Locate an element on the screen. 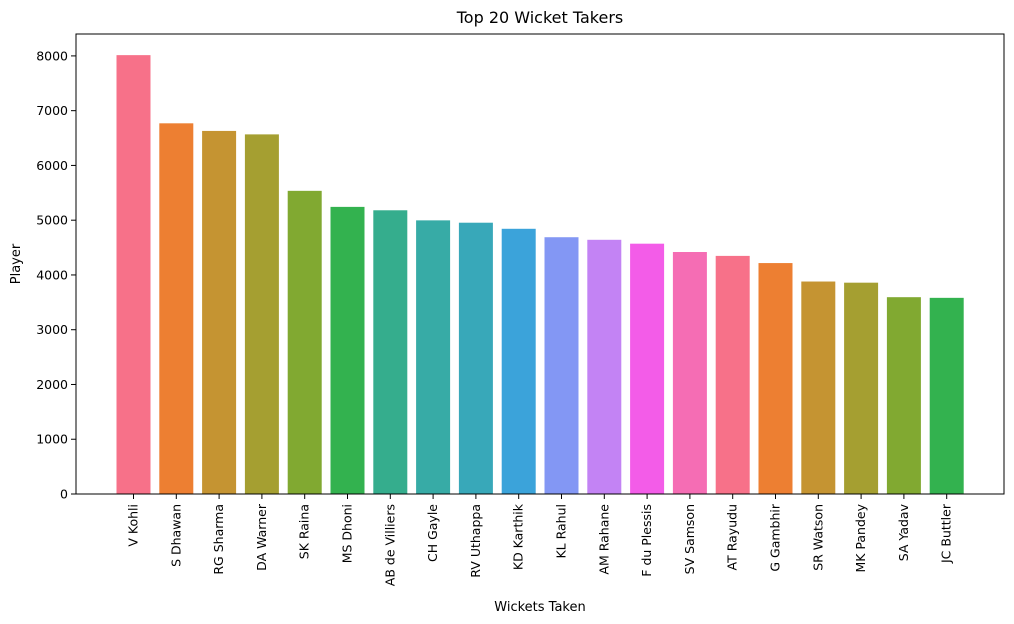 The height and width of the screenshot is (624, 1014). x-tick-label: JC Buttler is located at coordinates (946, 533).